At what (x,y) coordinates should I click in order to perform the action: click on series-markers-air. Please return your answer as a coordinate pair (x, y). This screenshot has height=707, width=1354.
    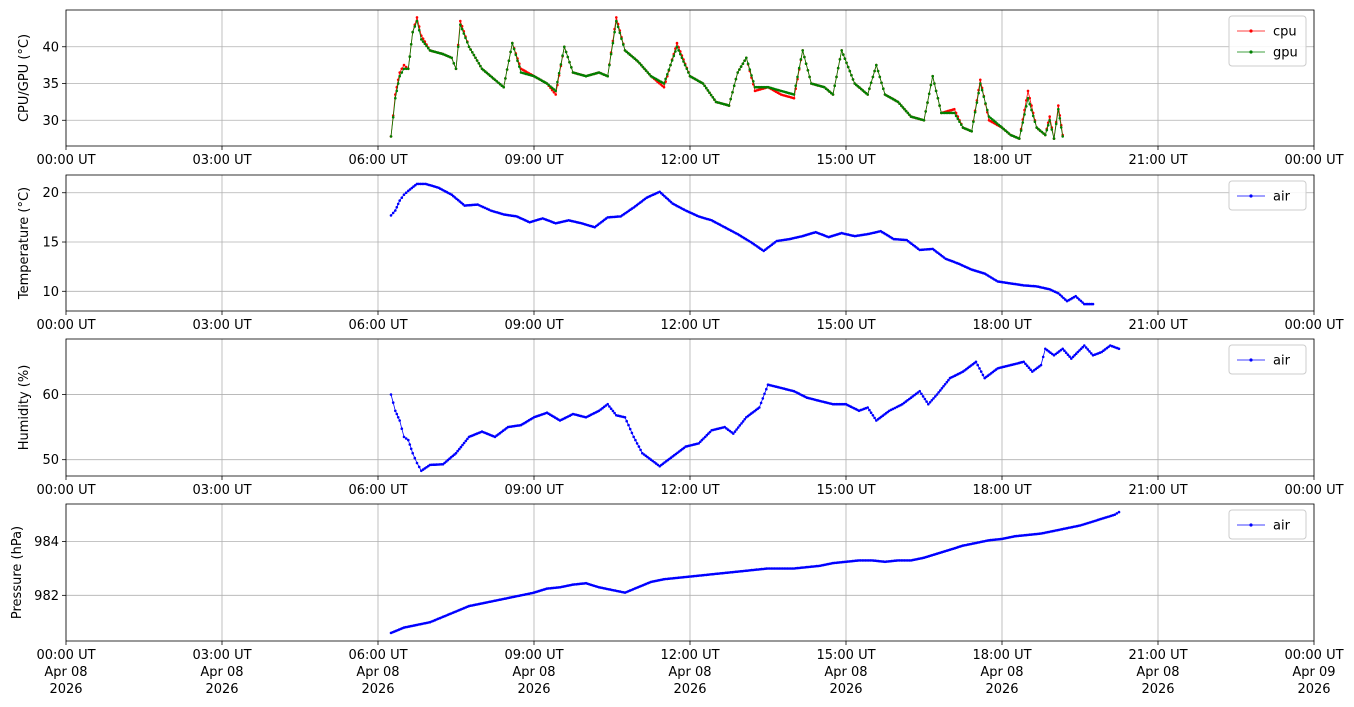
    Looking at the image, I should click on (755, 572).